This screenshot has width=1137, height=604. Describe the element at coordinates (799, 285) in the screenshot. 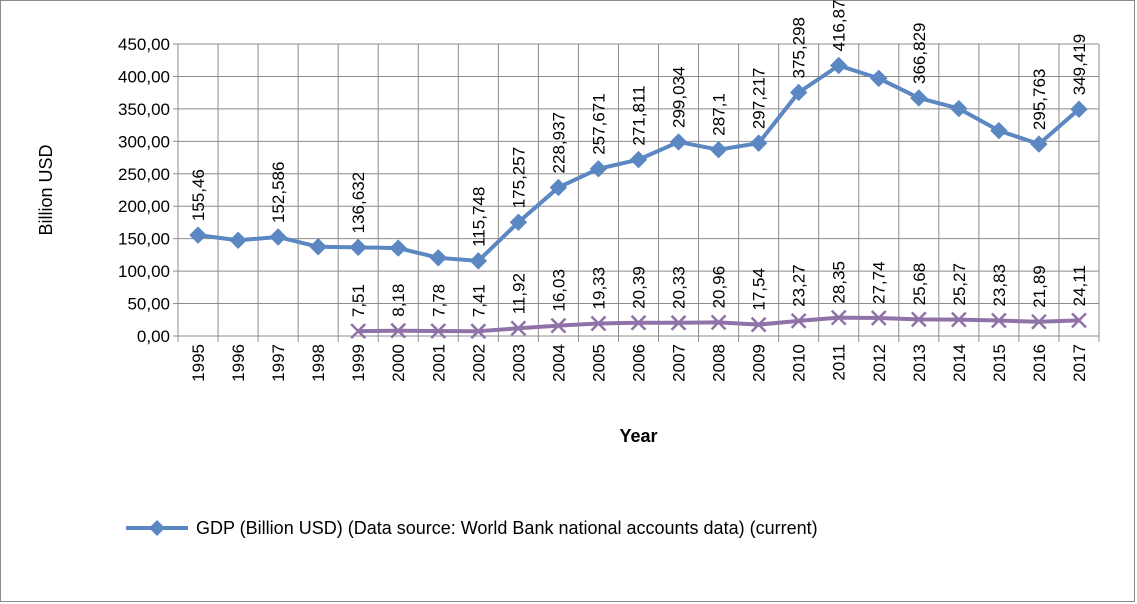

I see `data-label: 23,27` at that location.